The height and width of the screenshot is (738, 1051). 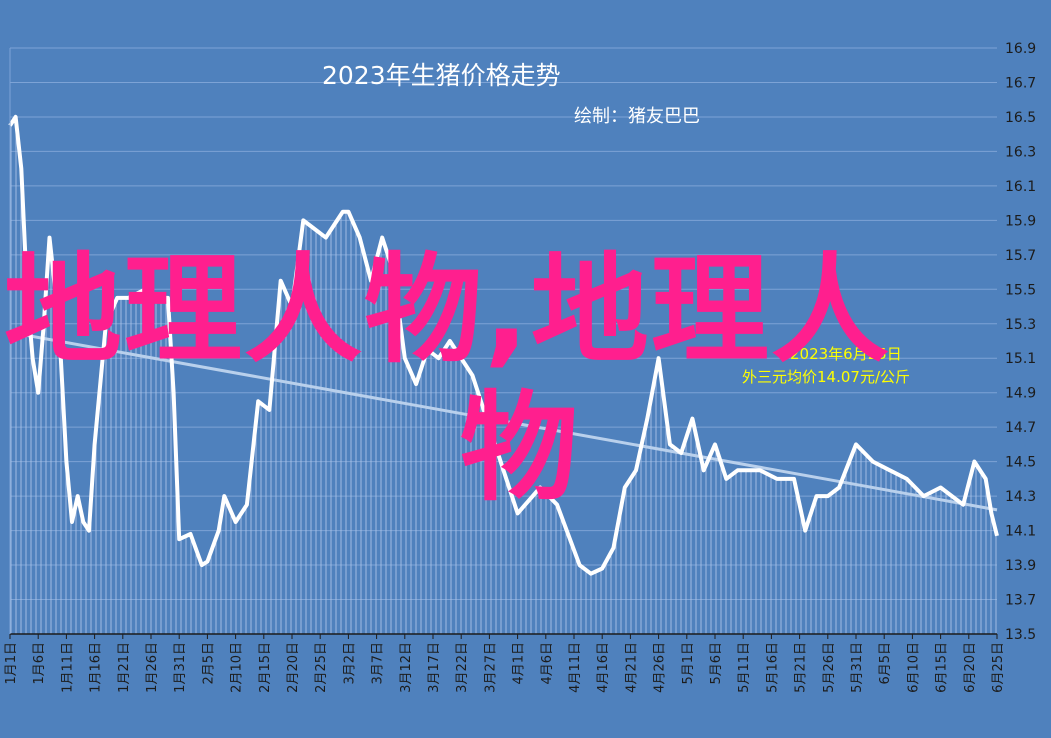 I want to click on x-tick-label: 2月20日, so click(x=293, y=667).